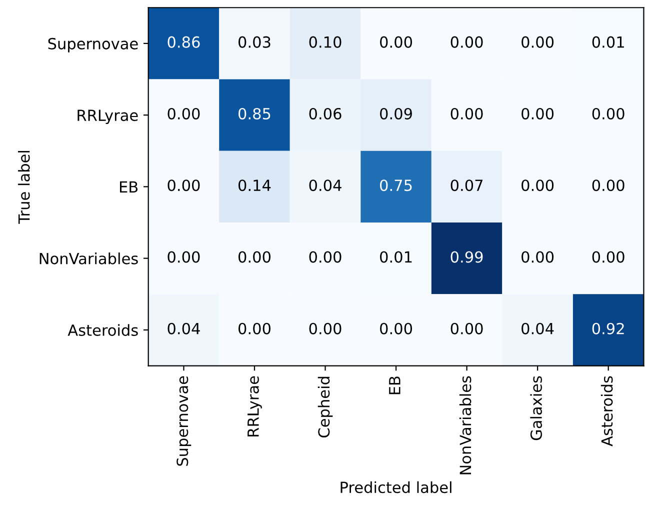 The height and width of the screenshot is (508, 645). I want to click on data-label: 0.92, so click(608, 328).